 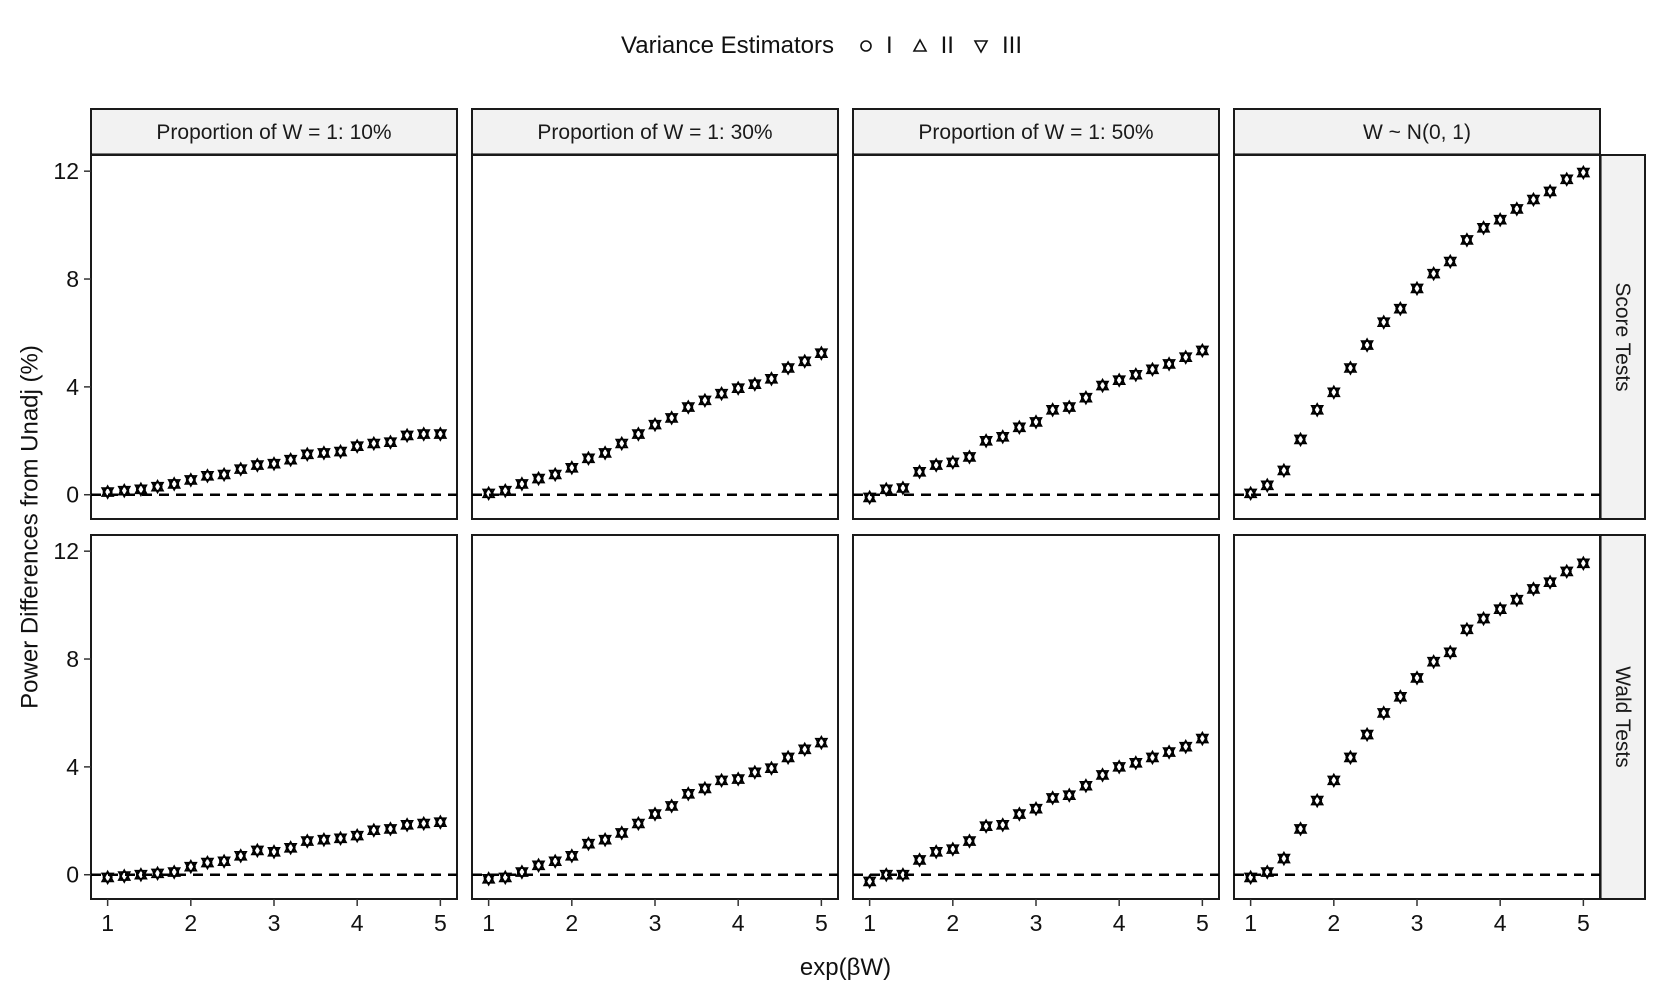 I want to click on facet-strip-top-2: Proportion of W = 1: 30%, so click(x=655, y=132).